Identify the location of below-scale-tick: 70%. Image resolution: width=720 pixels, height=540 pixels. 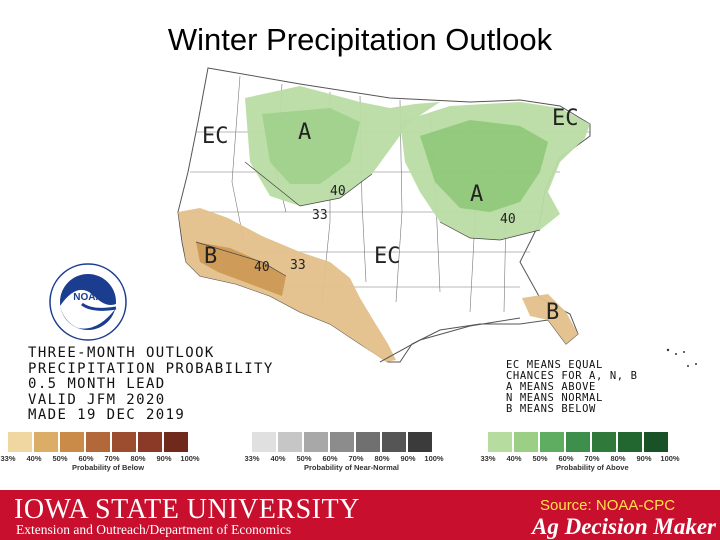
(112, 458).